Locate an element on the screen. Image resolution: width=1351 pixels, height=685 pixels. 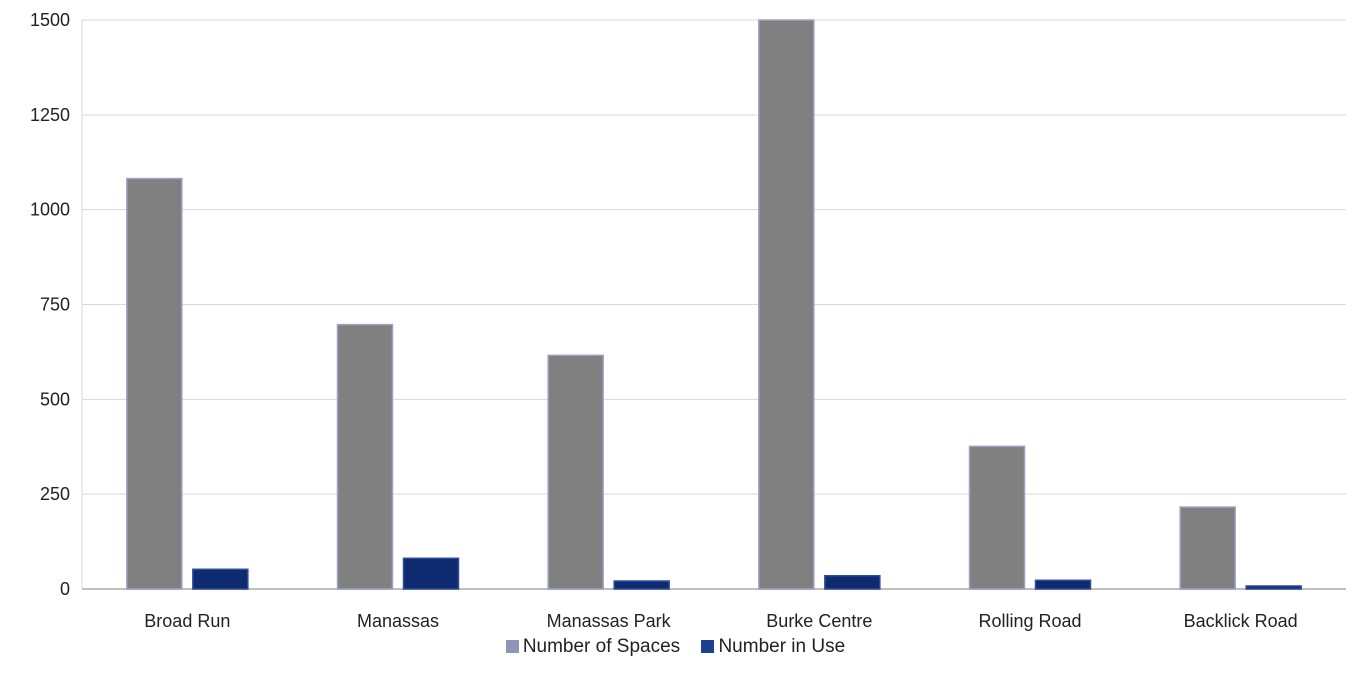
y-tick-label-1: 250 is located at coordinates (55, 494).